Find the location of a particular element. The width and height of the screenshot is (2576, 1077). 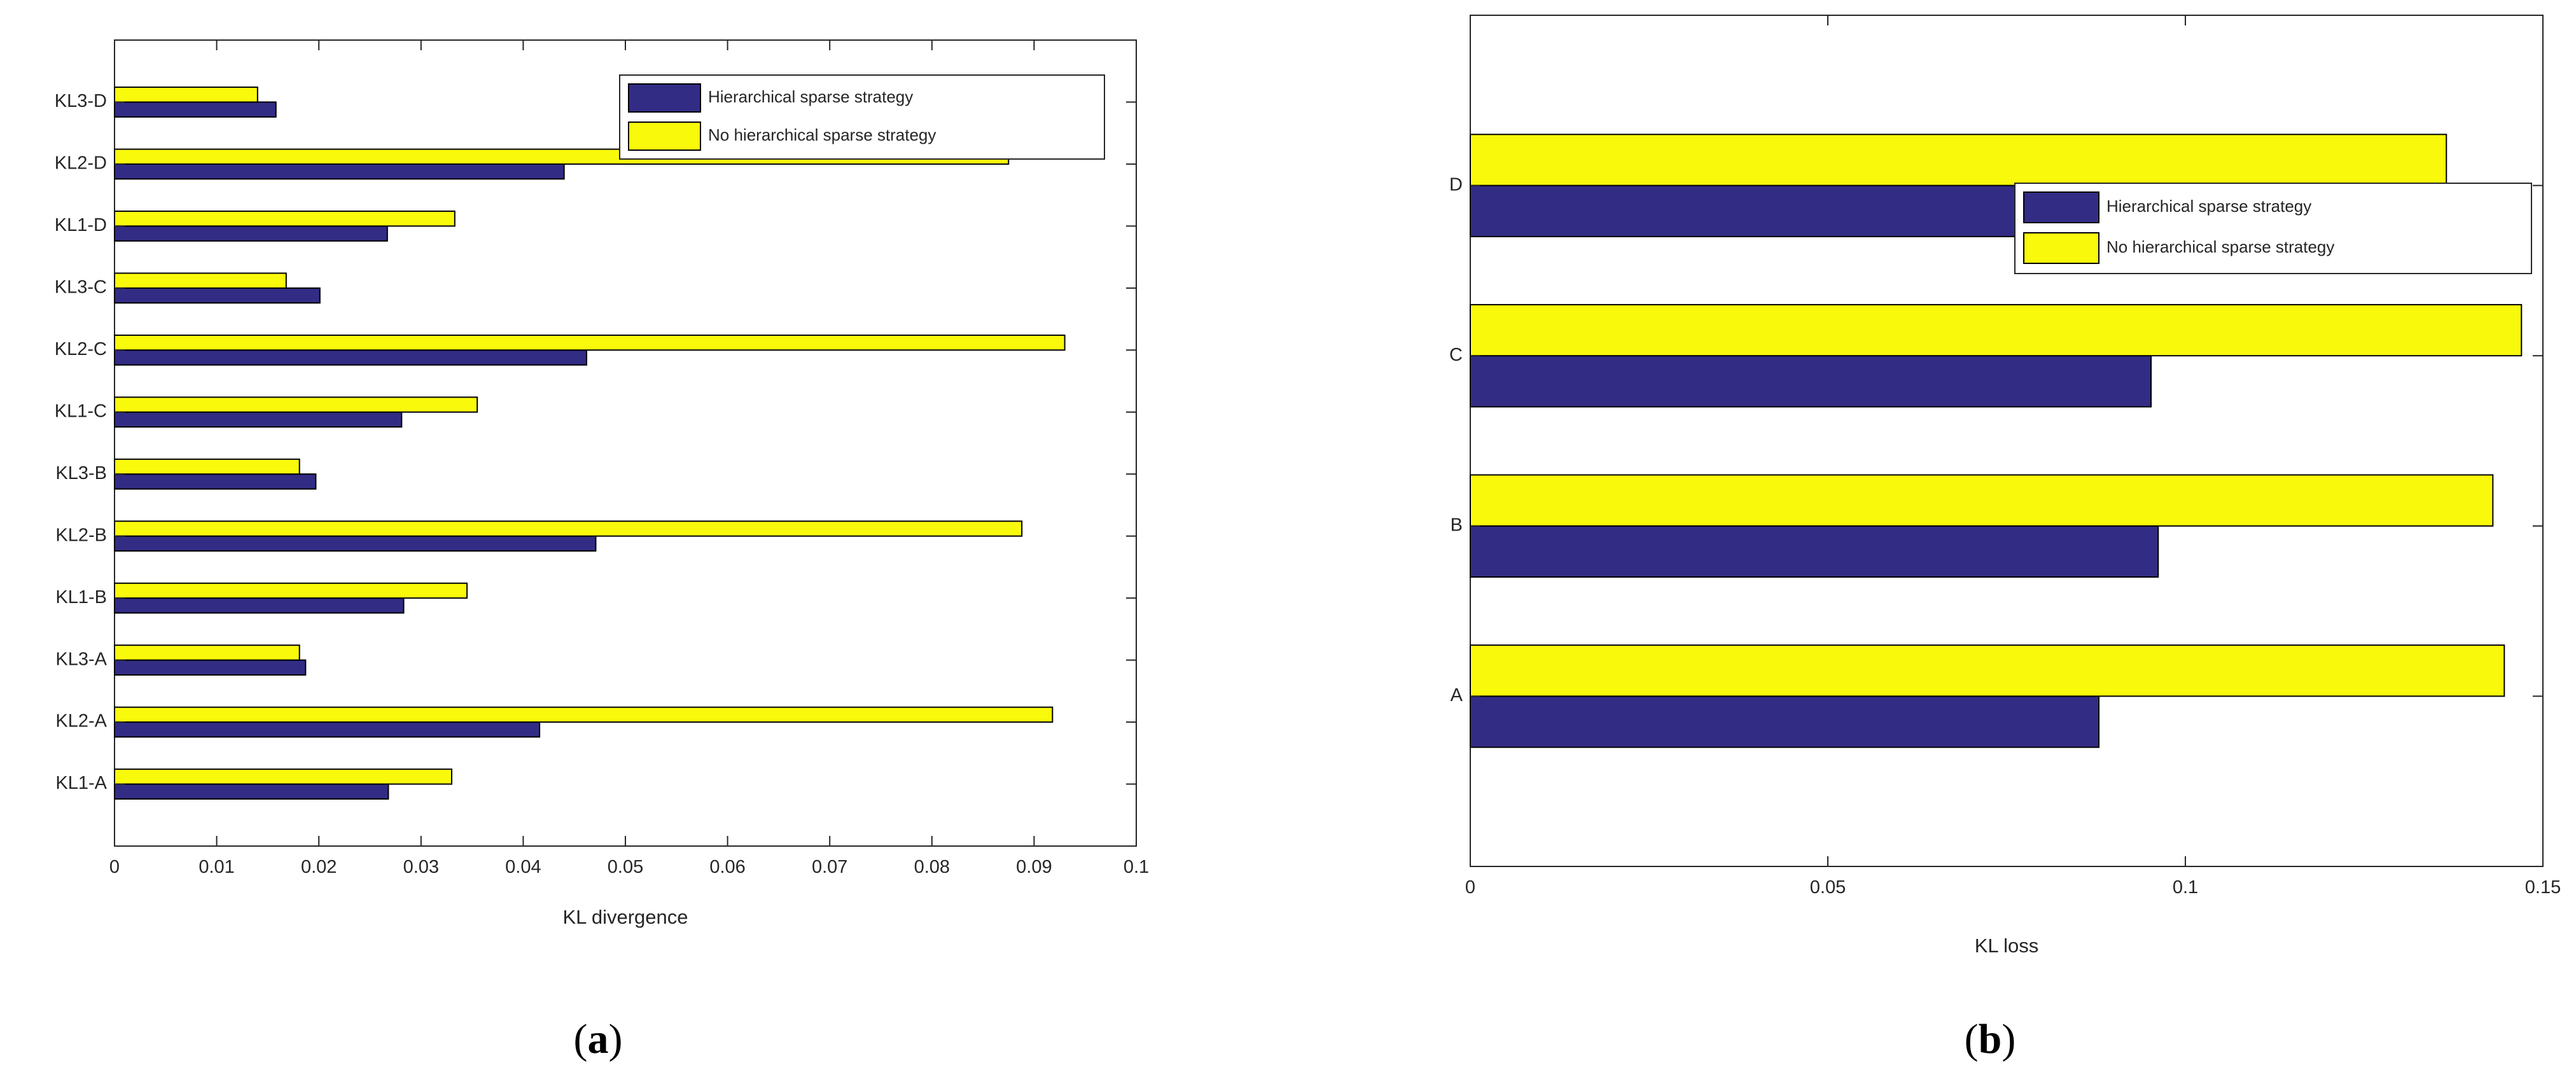

y-tick-label: C is located at coordinates (1456, 355).